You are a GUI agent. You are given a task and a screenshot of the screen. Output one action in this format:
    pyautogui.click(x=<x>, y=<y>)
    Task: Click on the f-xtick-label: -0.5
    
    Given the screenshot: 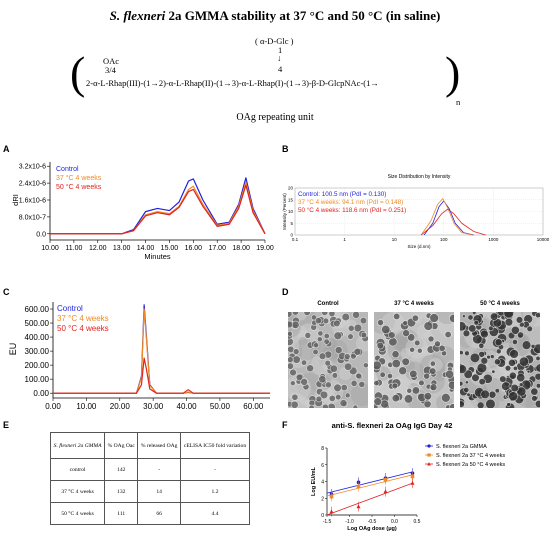 What is the action you would take?
    pyautogui.click(x=372, y=522)
    